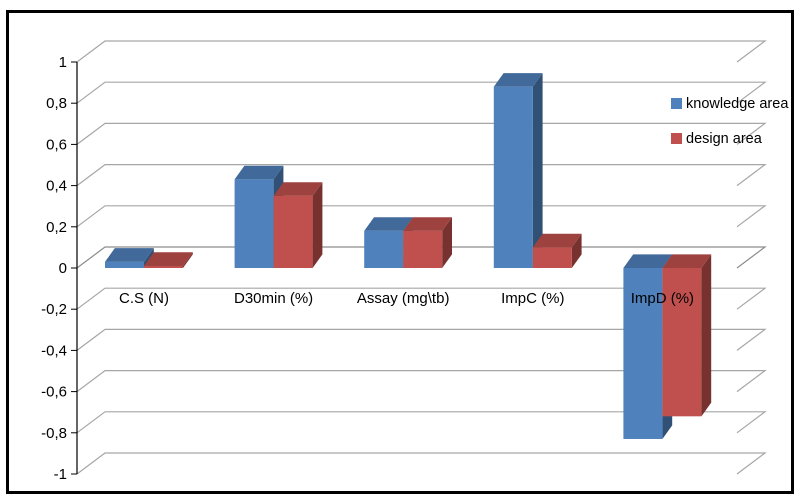 Image resolution: width=804 pixels, height=500 pixels. What do you see at coordinates (54, 350) in the screenshot?
I see `y-tick-label: -0,4` at bounding box center [54, 350].